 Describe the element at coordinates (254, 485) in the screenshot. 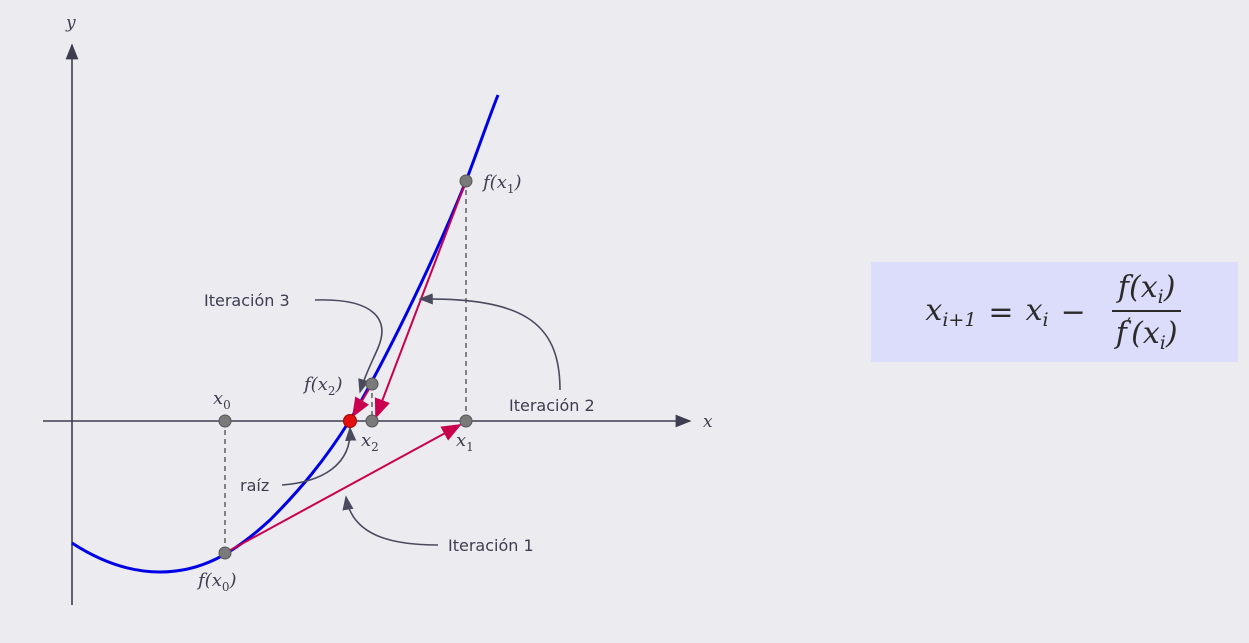

I see `root-label: raíz` at that location.